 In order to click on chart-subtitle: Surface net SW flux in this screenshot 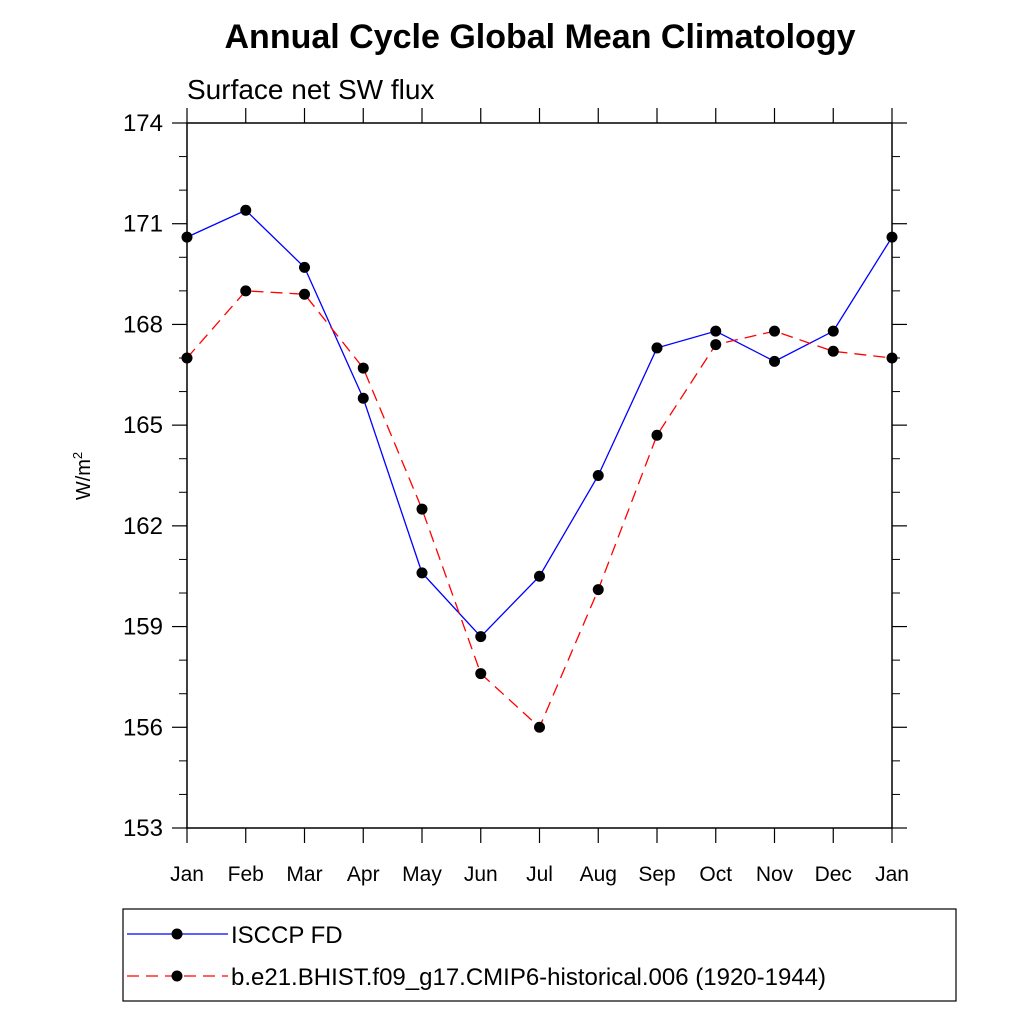, I will do `click(310, 89)`.